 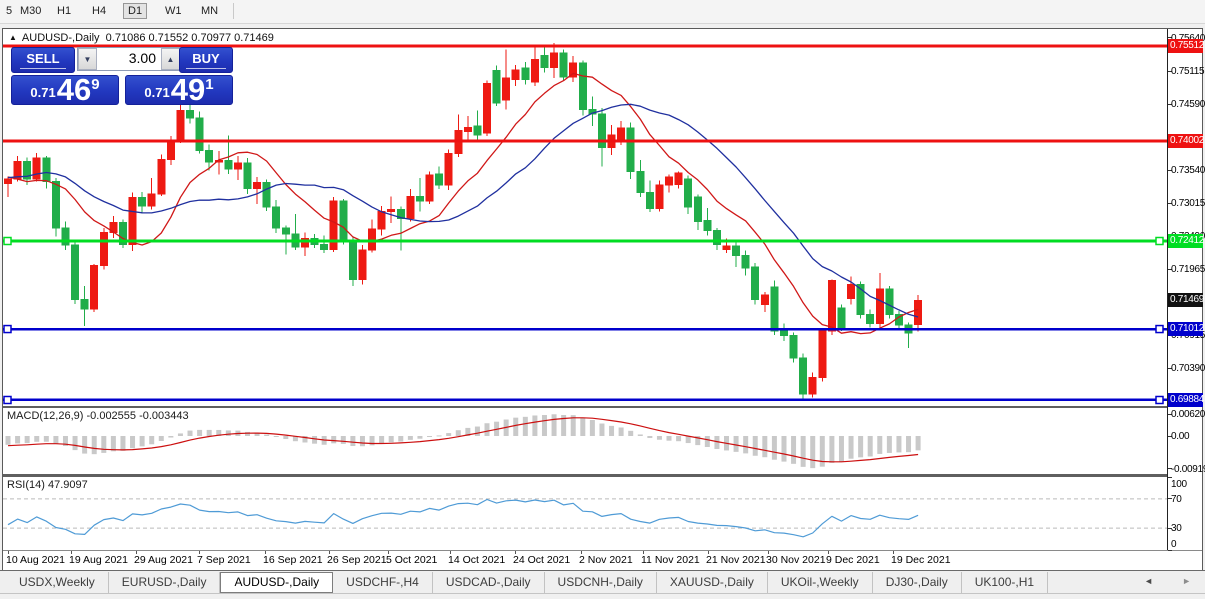 What do you see at coordinates (1188, 105) in the screenshot?
I see `axis-tick-label: 0.74590` at bounding box center [1188, 105].